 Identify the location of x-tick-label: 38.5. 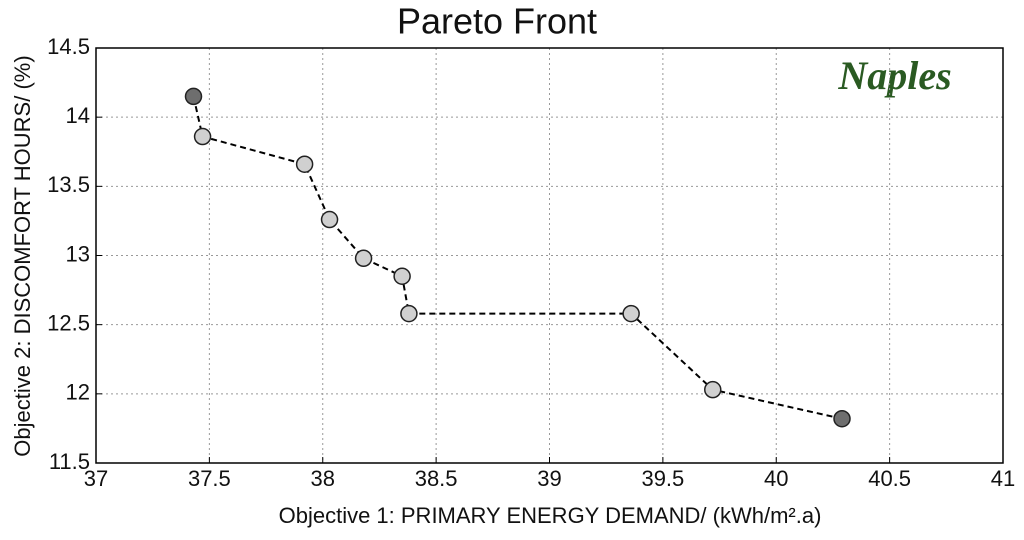
(436, 478).